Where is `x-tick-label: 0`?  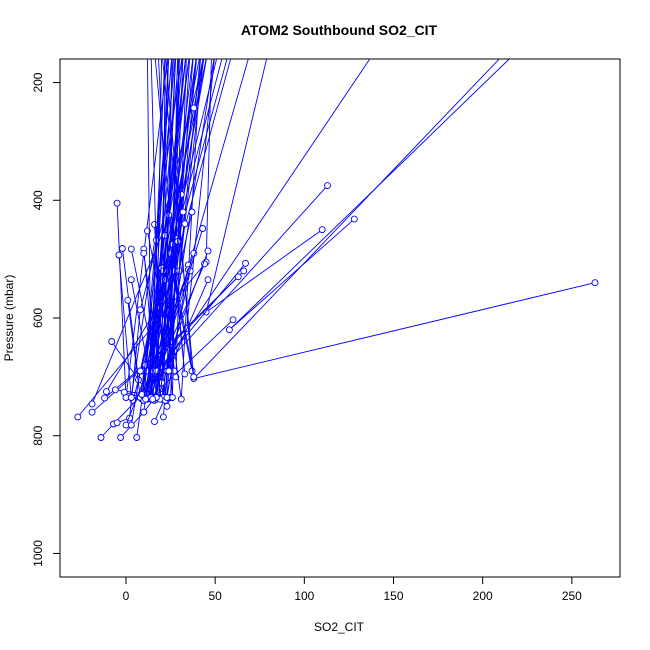 x-tick-label: 0 is located at coordinates (126, 596).